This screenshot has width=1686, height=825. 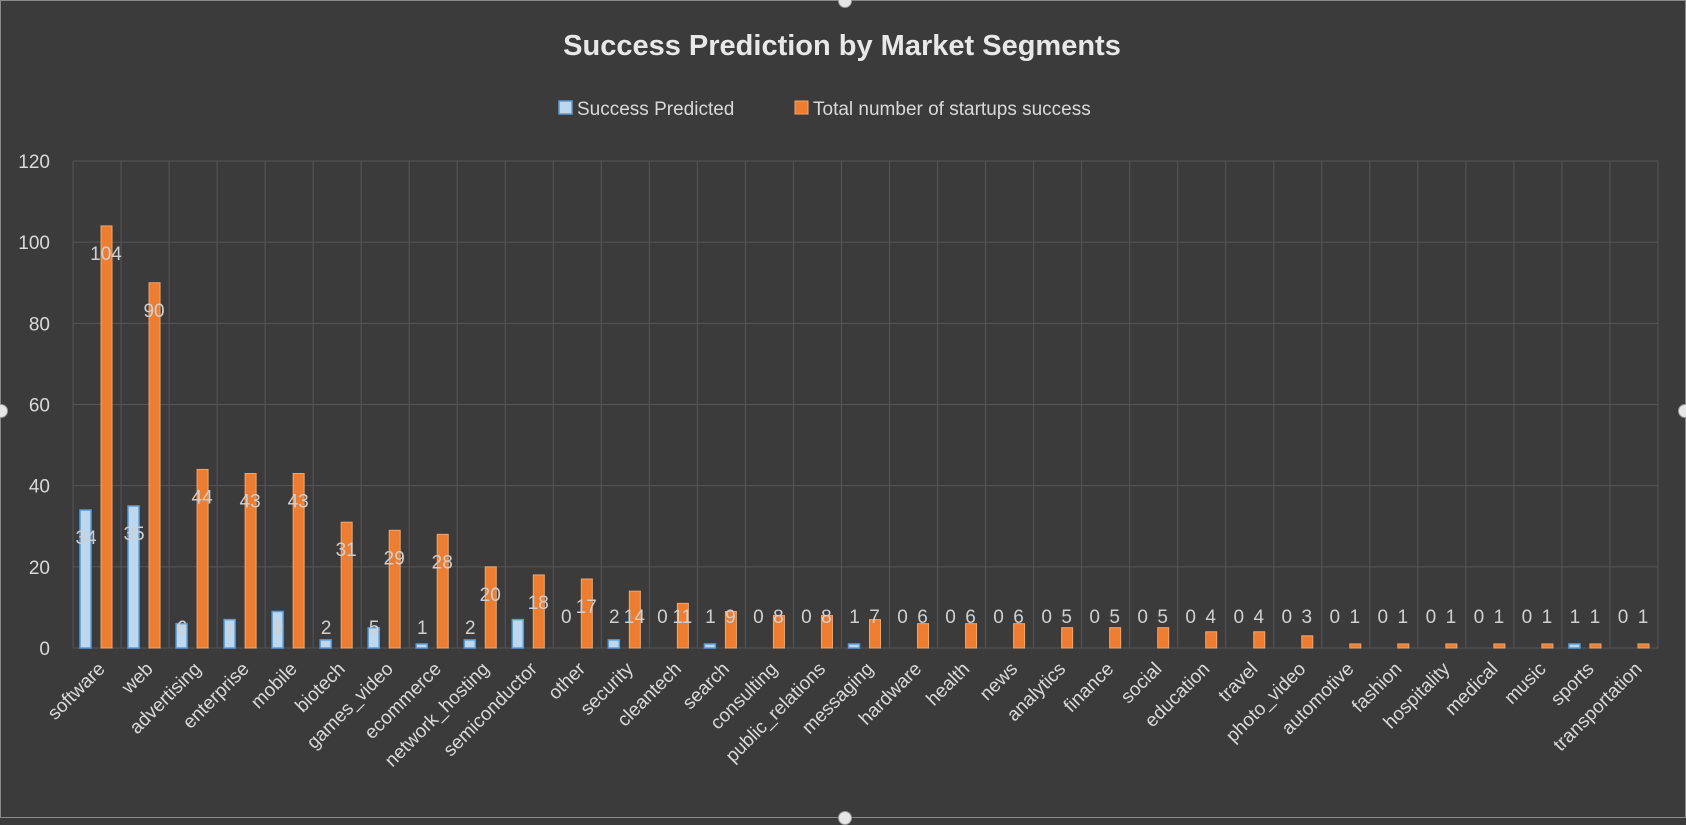 What do you see at coordinates (182, 628) in the screenshot?
I see `data-label-success-predicted: 6` at bounding box center [182, 628].